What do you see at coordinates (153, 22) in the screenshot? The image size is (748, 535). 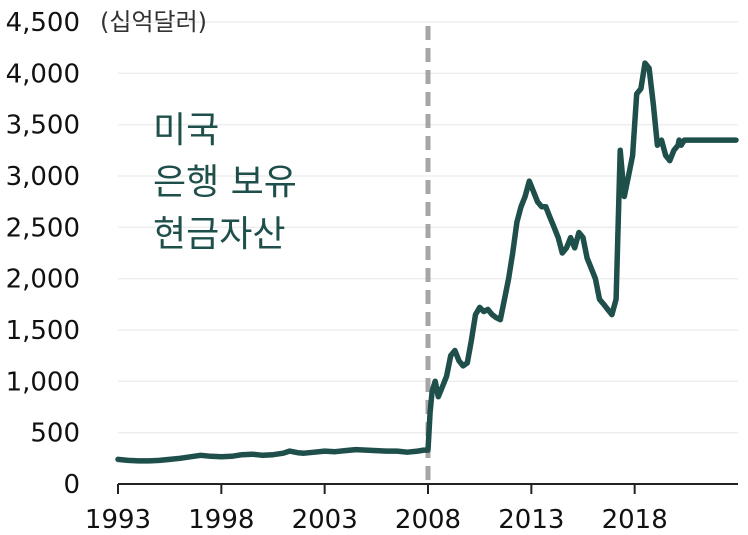 I see `unit-label: (십억달러)` at bounding box center [153, 22].